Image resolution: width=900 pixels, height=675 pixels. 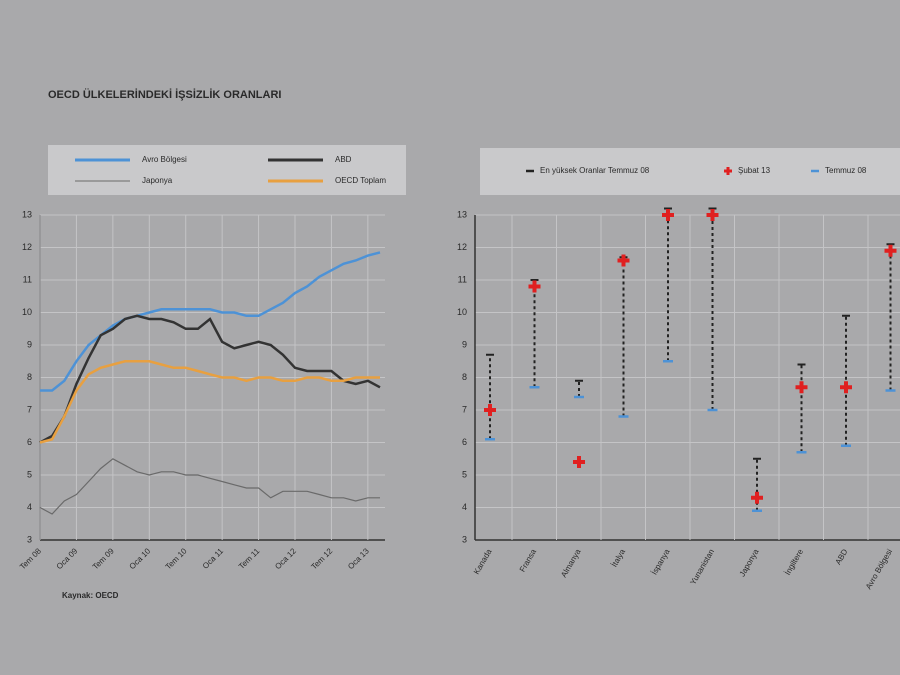 I want to click on legend-label: En yüksek Oranlar Temmuz 08, so click(x=595, y=170).